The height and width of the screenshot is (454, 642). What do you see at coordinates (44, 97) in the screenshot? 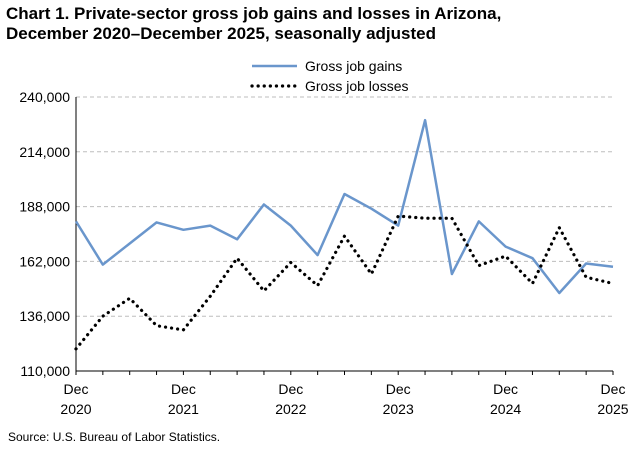
I see `y-tick-label: 240,000` at bounding box center [44, 97].